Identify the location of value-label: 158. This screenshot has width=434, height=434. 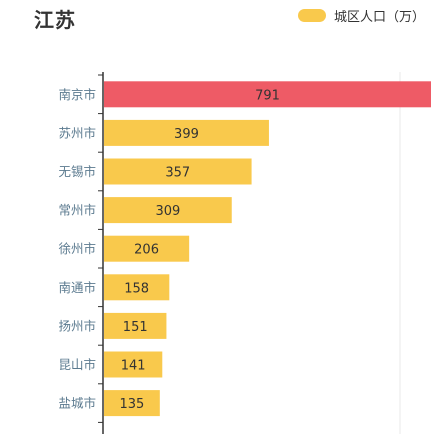
(136, 288).